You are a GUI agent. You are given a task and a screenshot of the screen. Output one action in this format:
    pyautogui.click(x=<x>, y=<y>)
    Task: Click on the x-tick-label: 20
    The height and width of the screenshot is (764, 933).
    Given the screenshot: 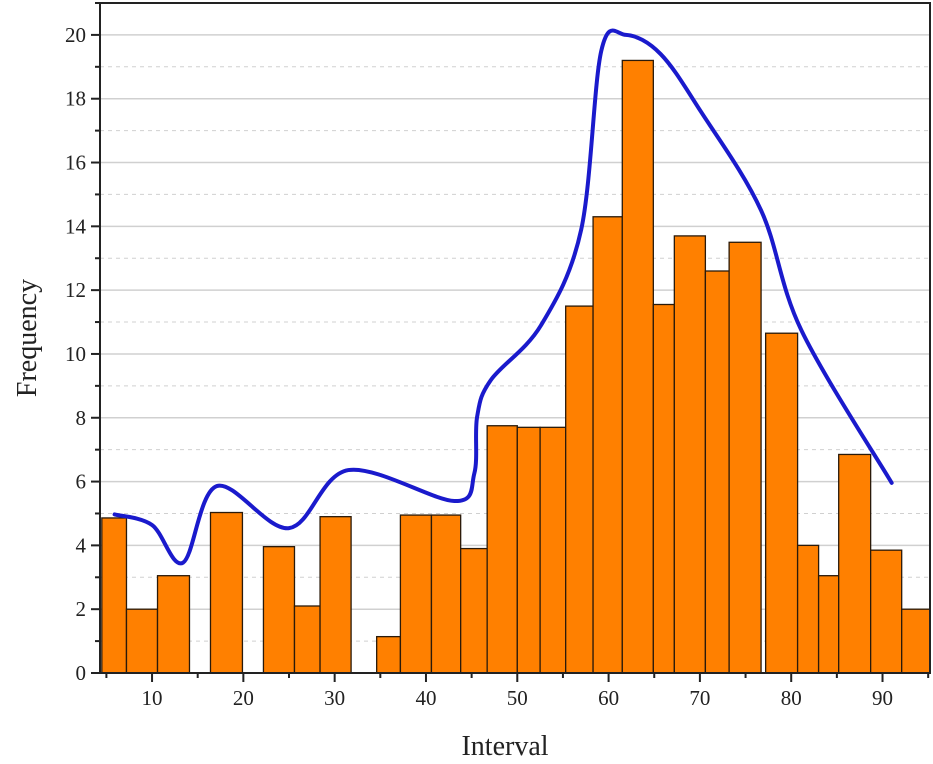 What is the action you would take?
    pyautogui.click(x=243, y=698)
    